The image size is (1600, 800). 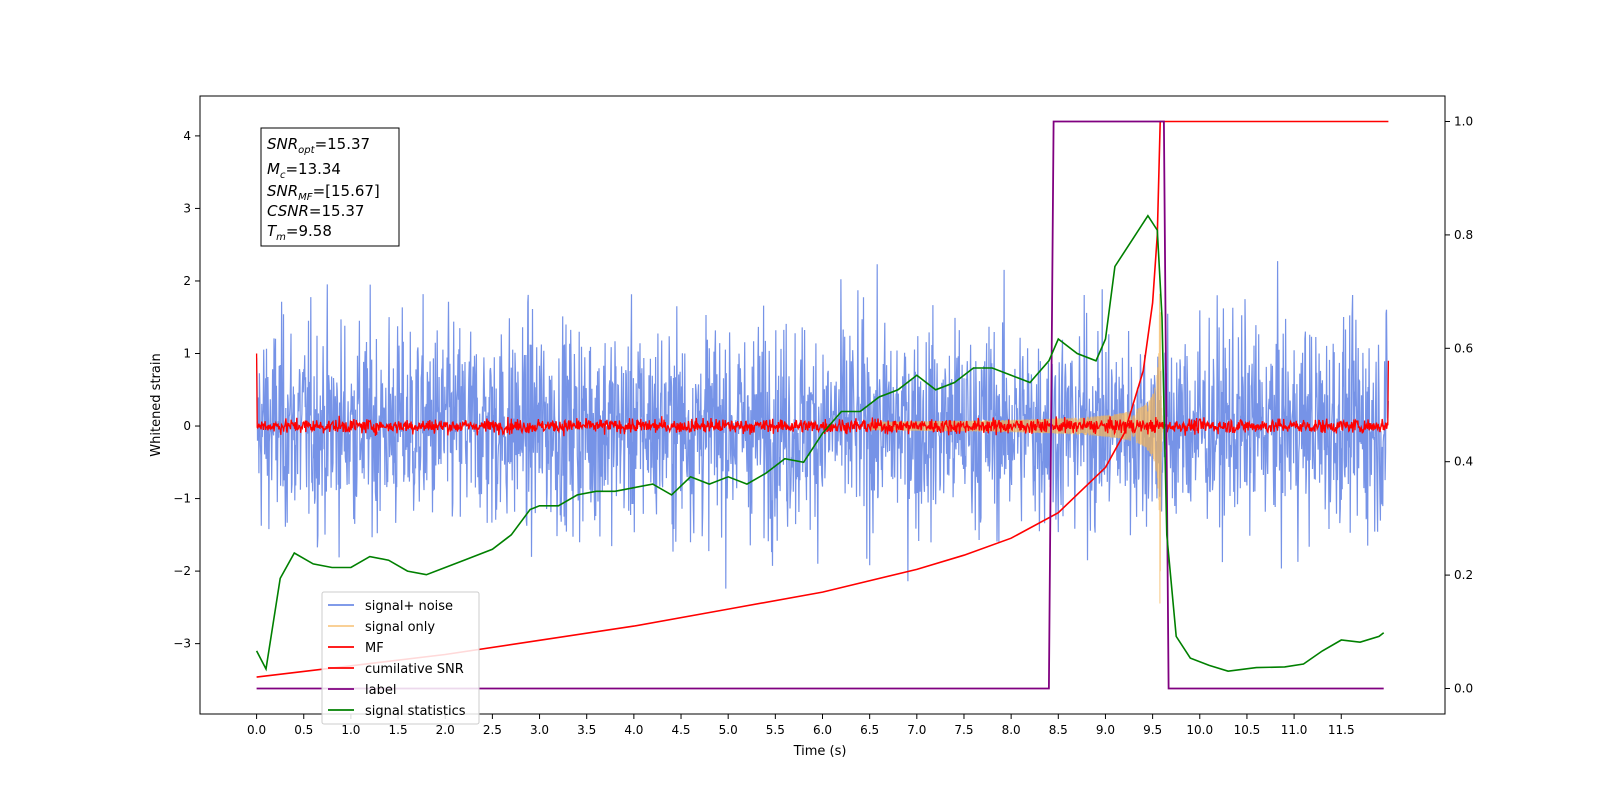 I want to click on y2-tick-label: 0.4, so click(x=1463, y=462).